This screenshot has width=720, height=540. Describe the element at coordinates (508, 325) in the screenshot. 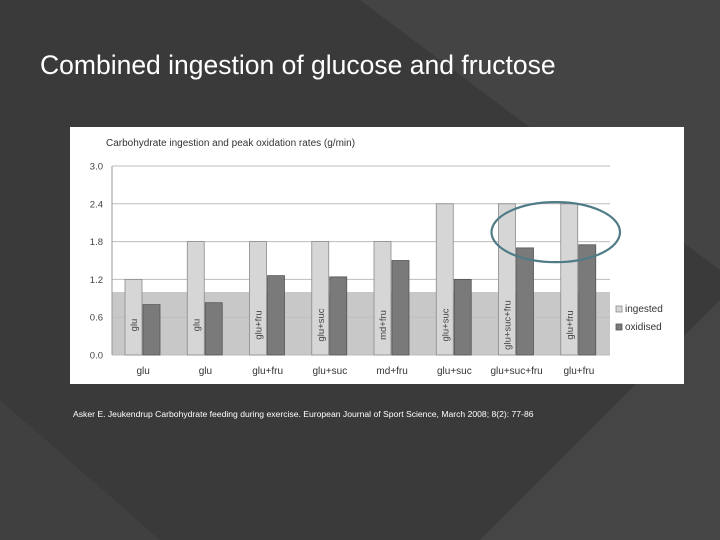

I see `bar-inner-label: glu+suc+fru` at that location.